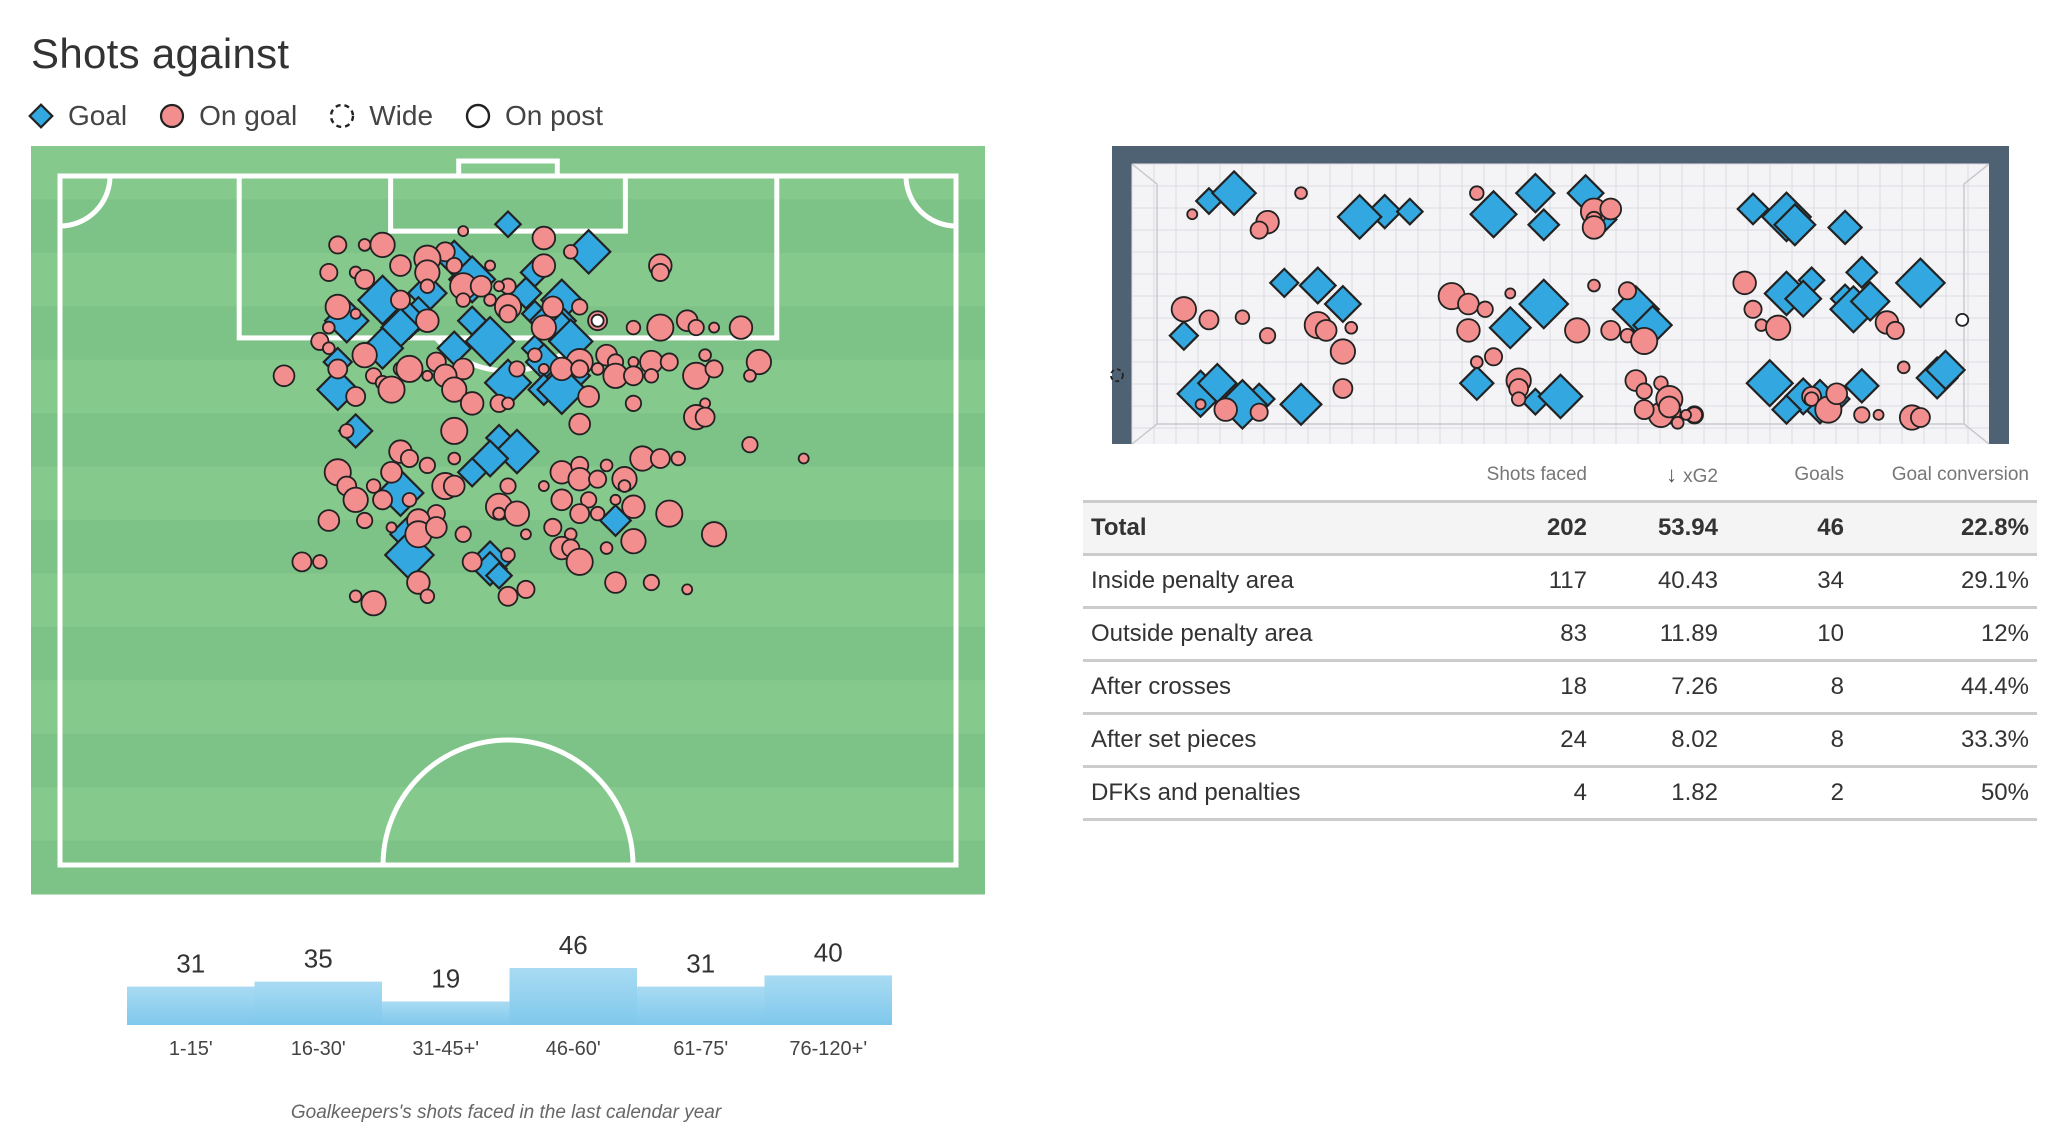  I want to click on bar-category-label: 1-15', so click(191, 1049).